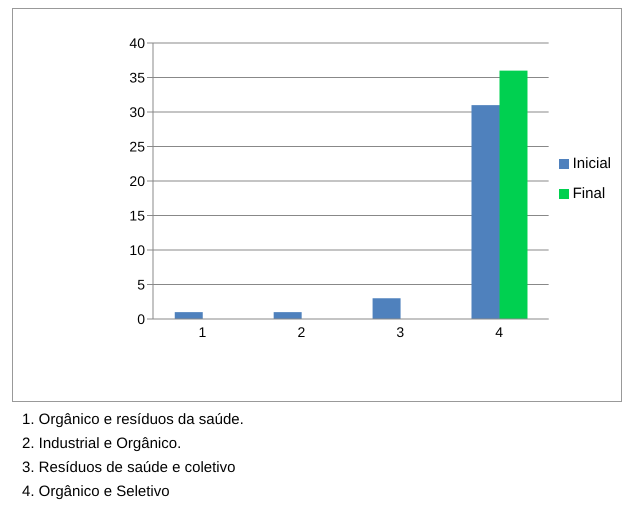  I want to click on x-tick-label: 2, so click(301, 332).